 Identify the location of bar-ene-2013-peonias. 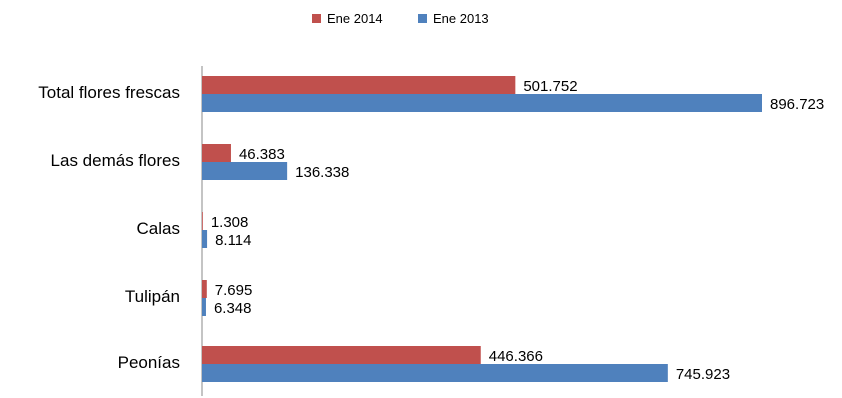
(435, 373).